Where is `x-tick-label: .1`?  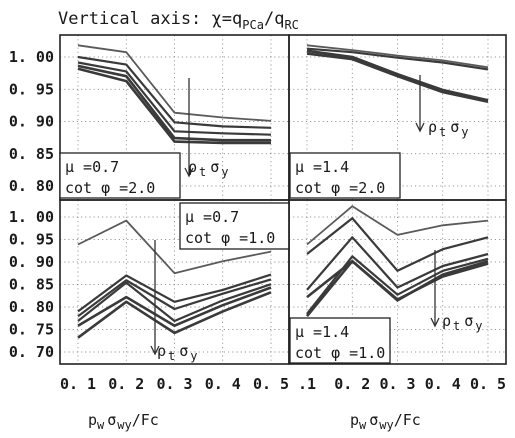
x-tick-label: .1 is located at coordinates (307, 384).